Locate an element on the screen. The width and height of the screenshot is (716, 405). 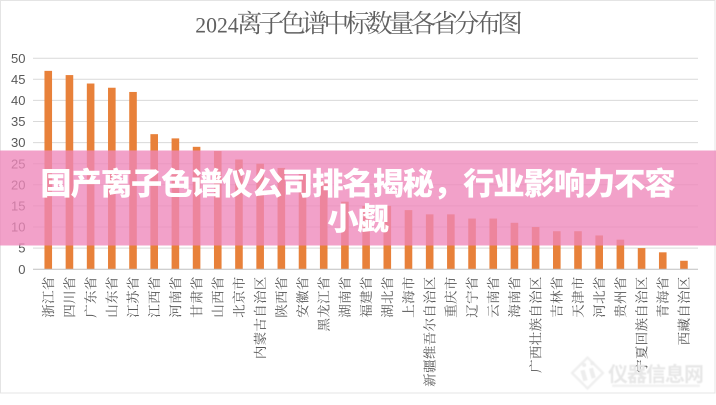
svg-text: 5 is located at coordinates (21, 248).